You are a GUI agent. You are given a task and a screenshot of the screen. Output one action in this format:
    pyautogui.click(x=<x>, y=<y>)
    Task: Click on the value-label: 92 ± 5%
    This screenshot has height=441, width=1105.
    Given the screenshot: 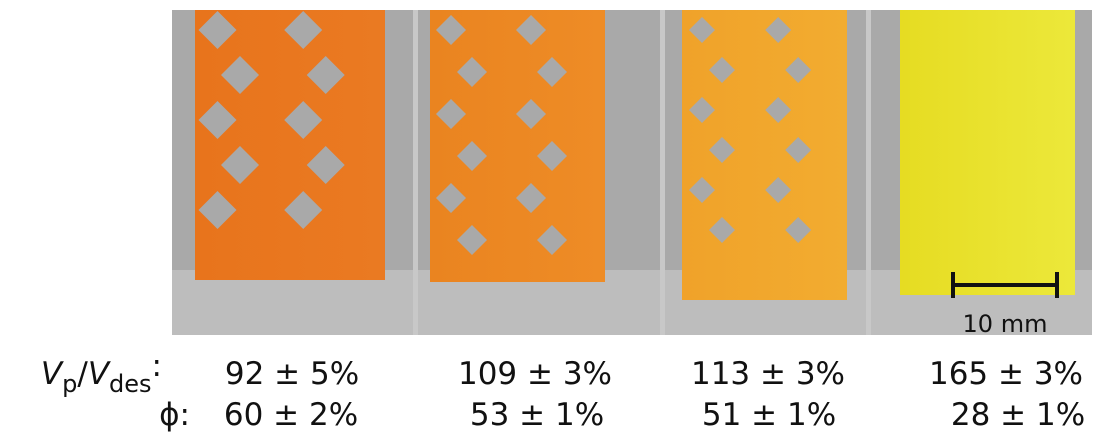 What is the action you would take?
    pyautogui.click(x=292, y=374)
    